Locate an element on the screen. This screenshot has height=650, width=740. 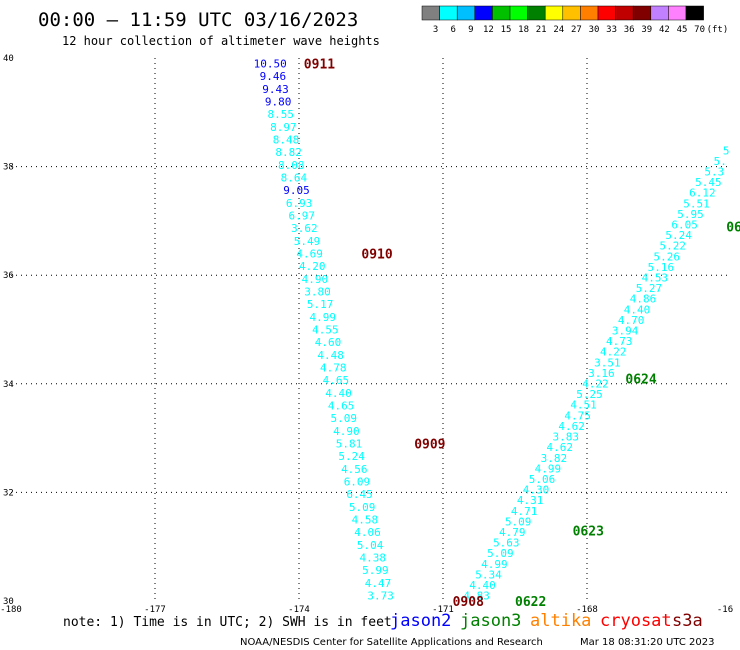
wave-height-label: 4.30 is located at coordinates (536, 490).